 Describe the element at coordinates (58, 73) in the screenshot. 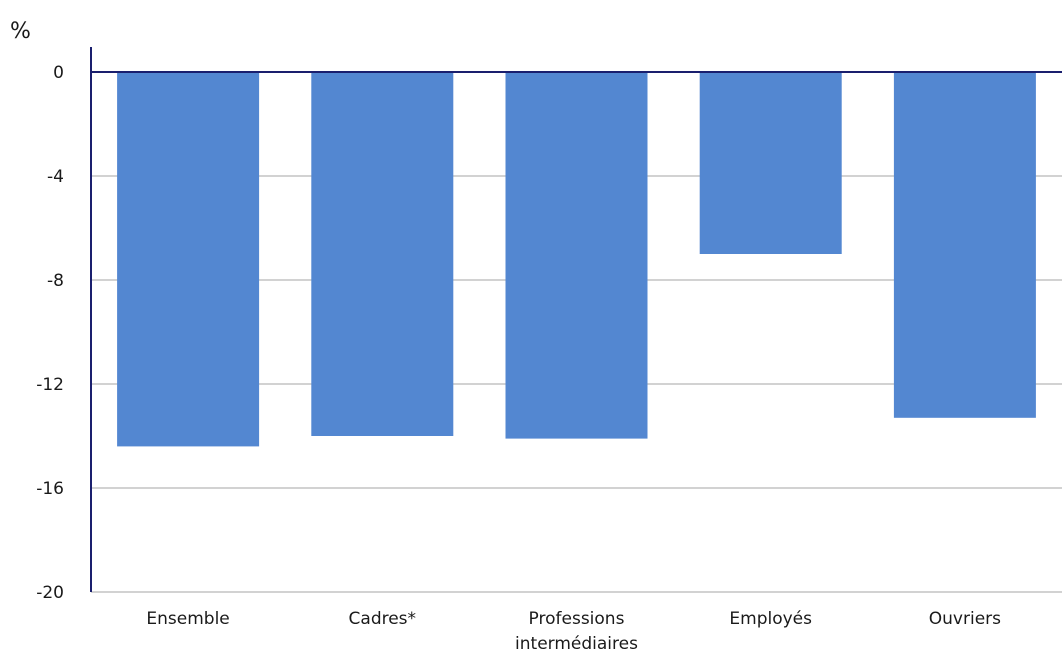

I see `y-tick-label: 0` at that location.